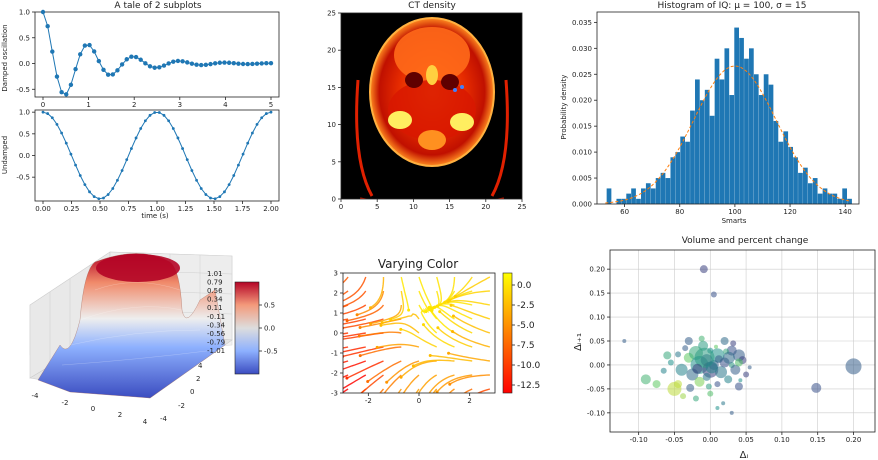 The width and height of the screenshot is (878, 460). Describe the element at coordinates (469, 401) in the screenshot. I see `stream-x-tick-label: 2` at that location.